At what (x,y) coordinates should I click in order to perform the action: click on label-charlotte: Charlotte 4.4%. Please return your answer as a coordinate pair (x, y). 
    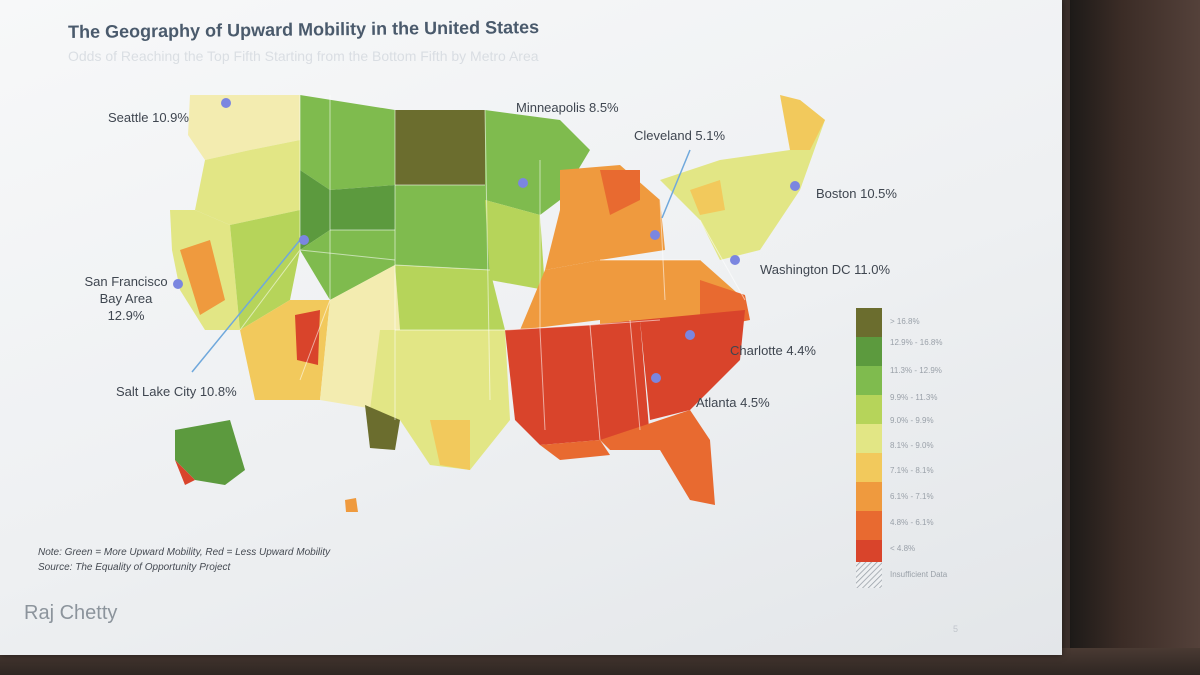
    Looking at the image, I should click on (773, 350).